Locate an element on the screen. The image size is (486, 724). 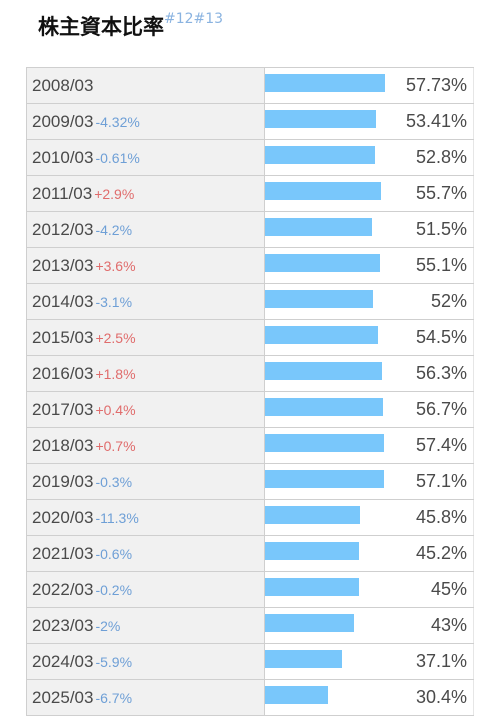
fiscal-year: 2021/03 is located at coordinates (63, 553).